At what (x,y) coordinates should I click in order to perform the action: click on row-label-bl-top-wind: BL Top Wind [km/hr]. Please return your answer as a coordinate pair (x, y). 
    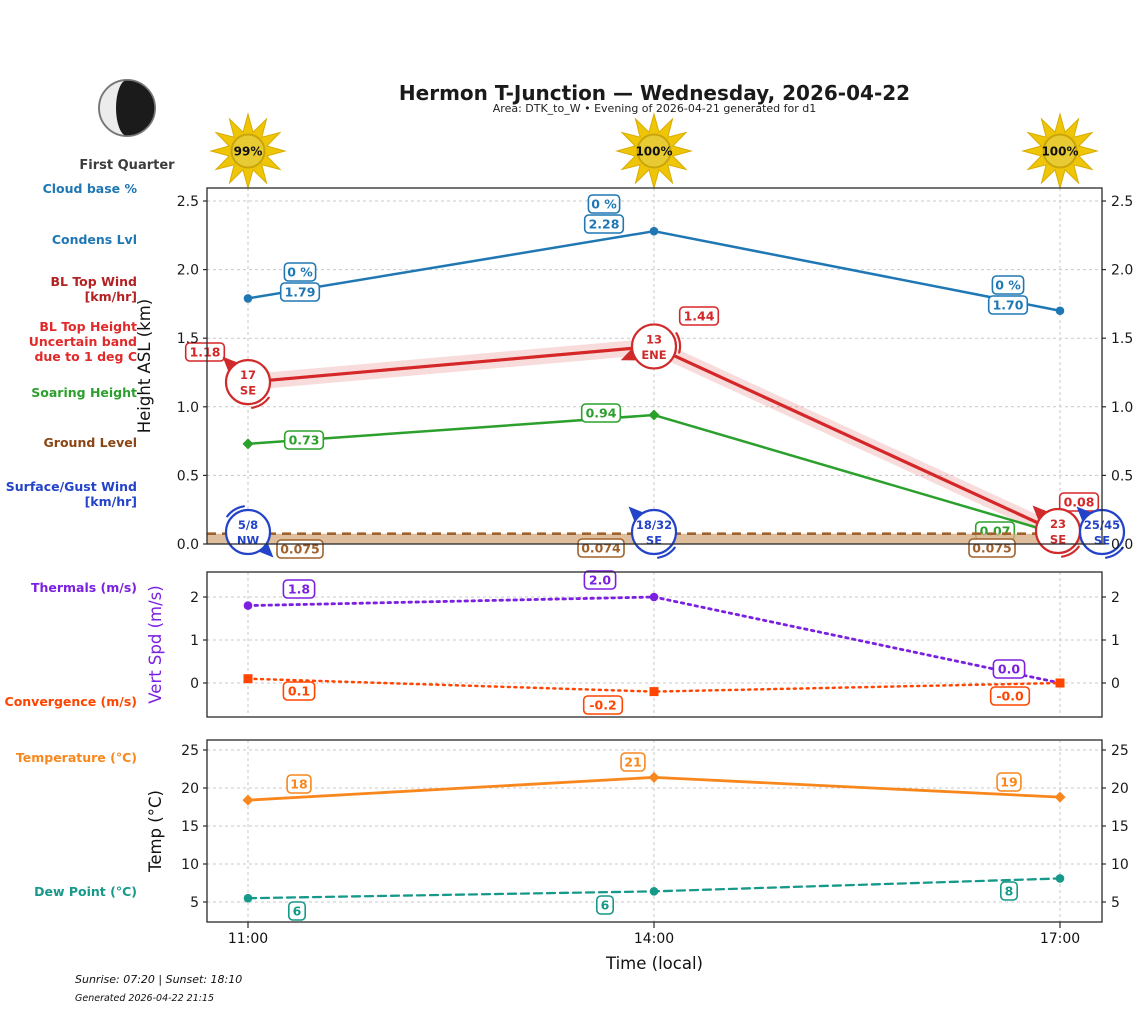
    Looking at the image, I should click on (68, 289).